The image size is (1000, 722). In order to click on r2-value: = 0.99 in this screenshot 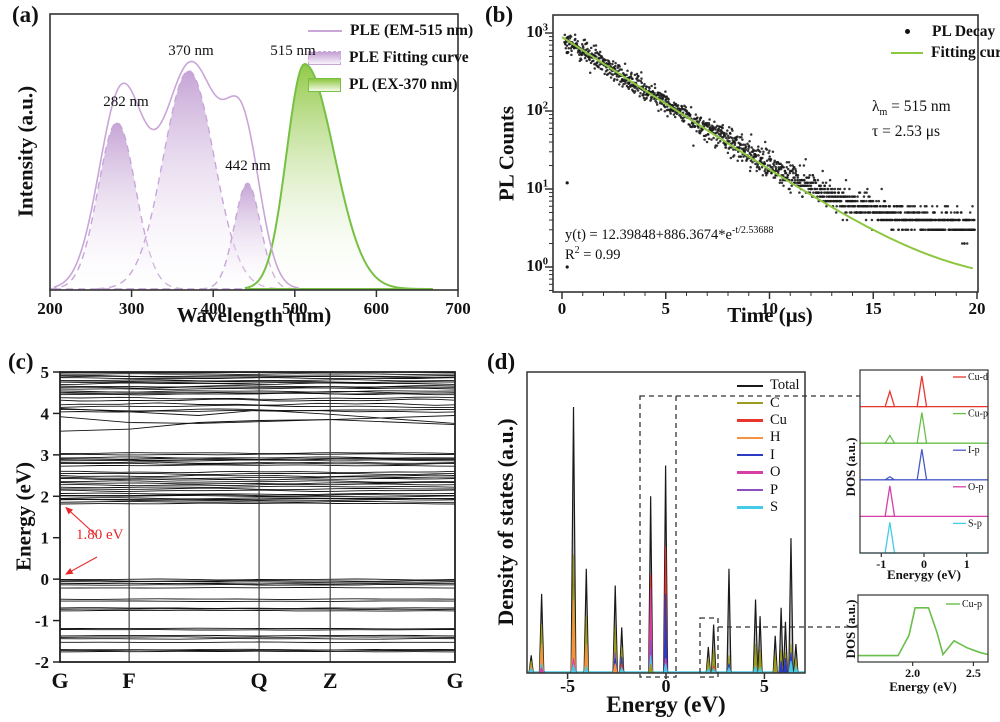, I will do `click(600, 254)`.